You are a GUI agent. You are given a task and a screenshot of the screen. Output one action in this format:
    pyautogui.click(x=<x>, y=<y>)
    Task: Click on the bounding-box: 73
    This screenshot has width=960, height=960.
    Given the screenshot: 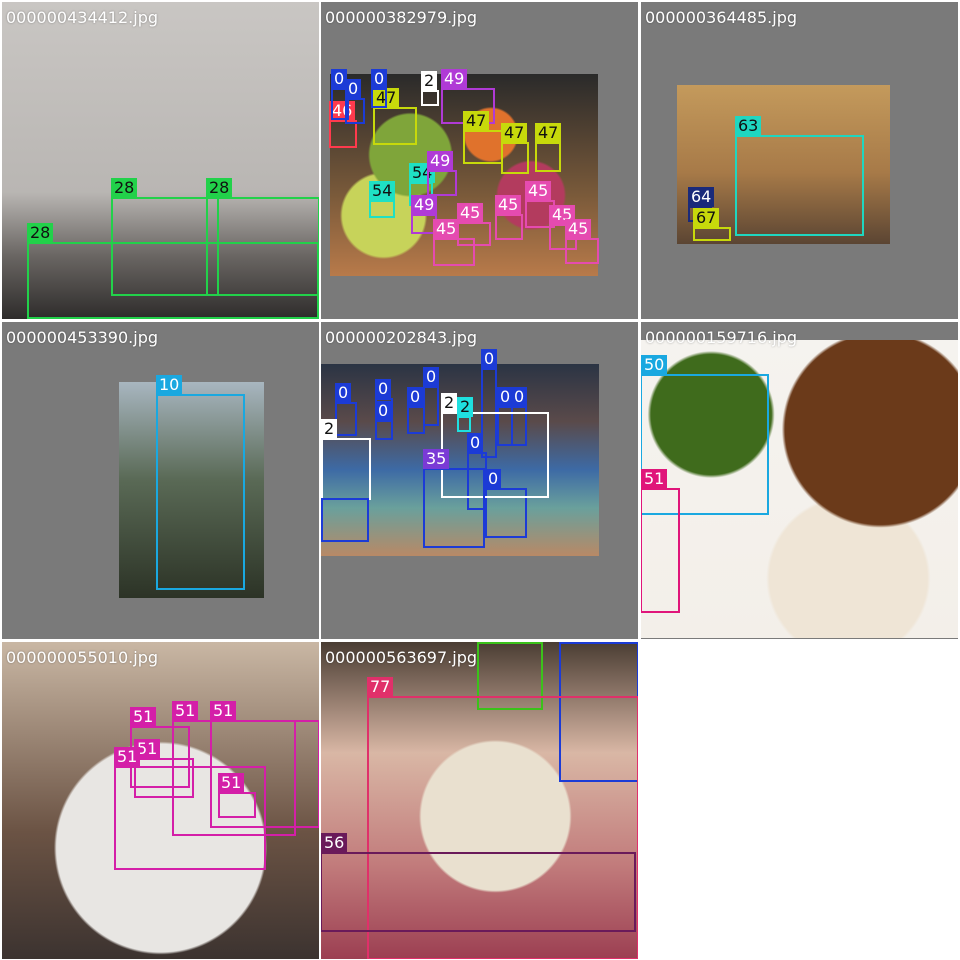 What is the action you would take?
    pyautogui.click(x=510, y=676)
    